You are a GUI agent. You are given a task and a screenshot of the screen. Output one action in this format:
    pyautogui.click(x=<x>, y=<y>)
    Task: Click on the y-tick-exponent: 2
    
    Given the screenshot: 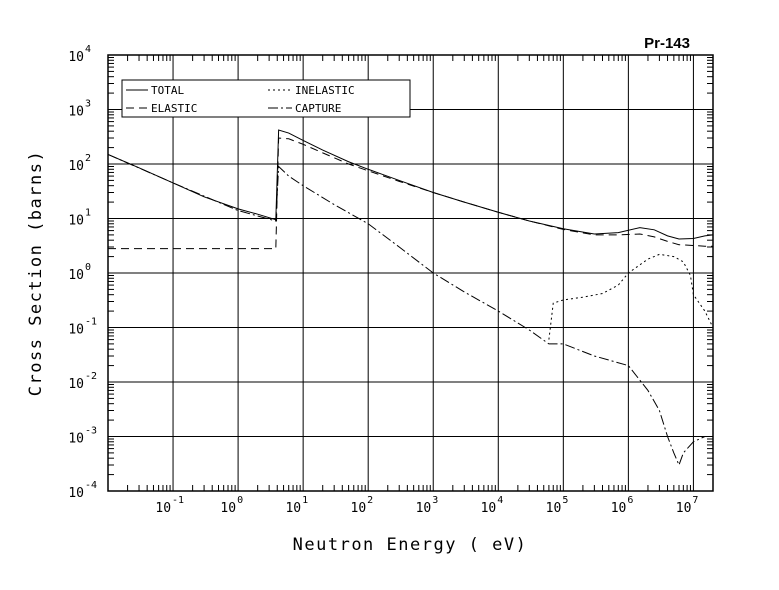 What is the action you would take?
    pyautogui.click(x=88, y=158)
    